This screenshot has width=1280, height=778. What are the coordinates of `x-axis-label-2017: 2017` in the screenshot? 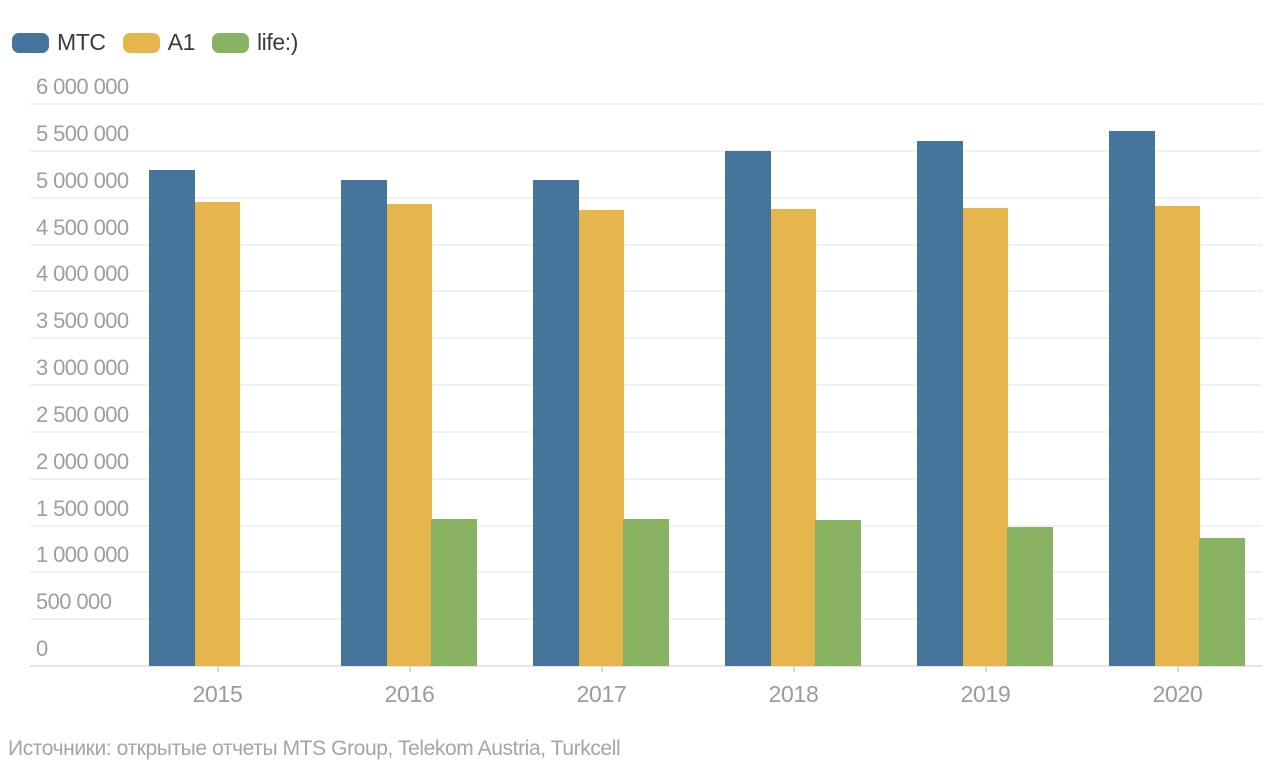 It's located at (601, 694).